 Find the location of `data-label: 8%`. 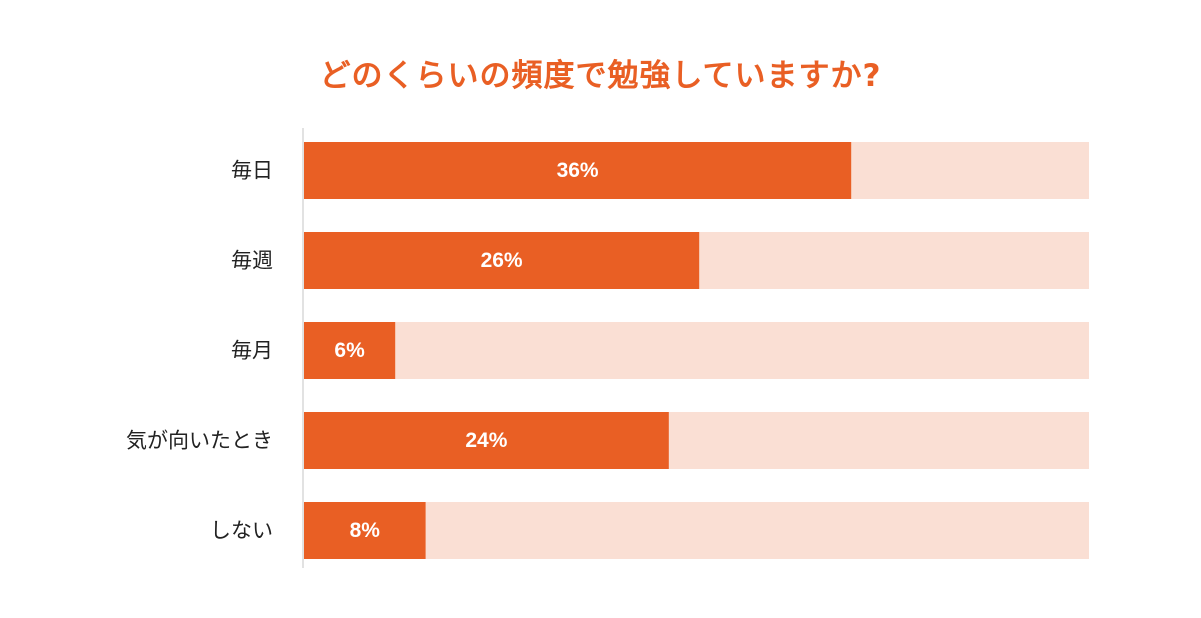

data-label: 8% is located at coordinates (365, 530).